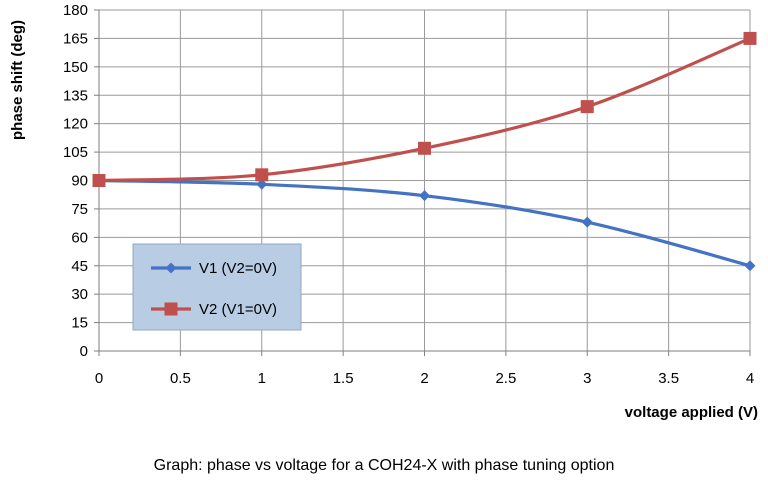  What do you see at coordinates (75, 95) in the screenshot?
I see `y-tick-label: 135` at bounding box center [75, 95].